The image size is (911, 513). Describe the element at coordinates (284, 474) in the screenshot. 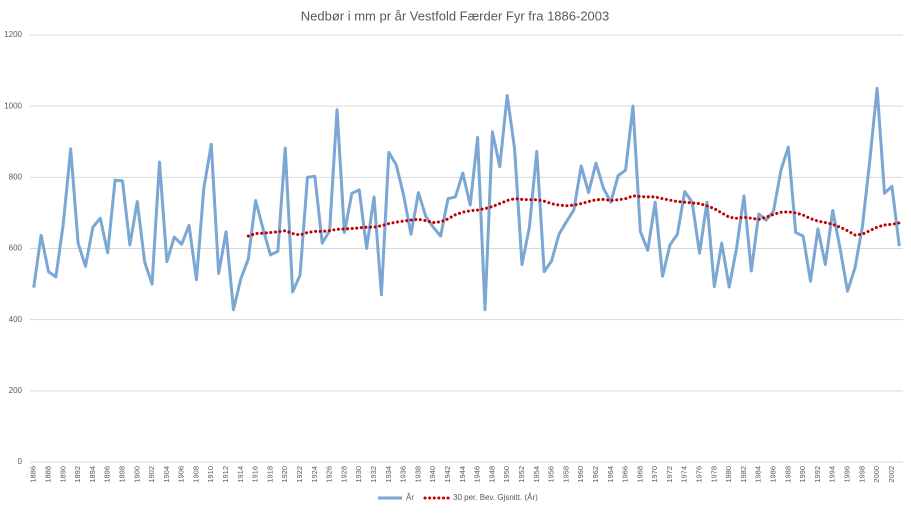

I see `x-tick-label: 1920` at that location.